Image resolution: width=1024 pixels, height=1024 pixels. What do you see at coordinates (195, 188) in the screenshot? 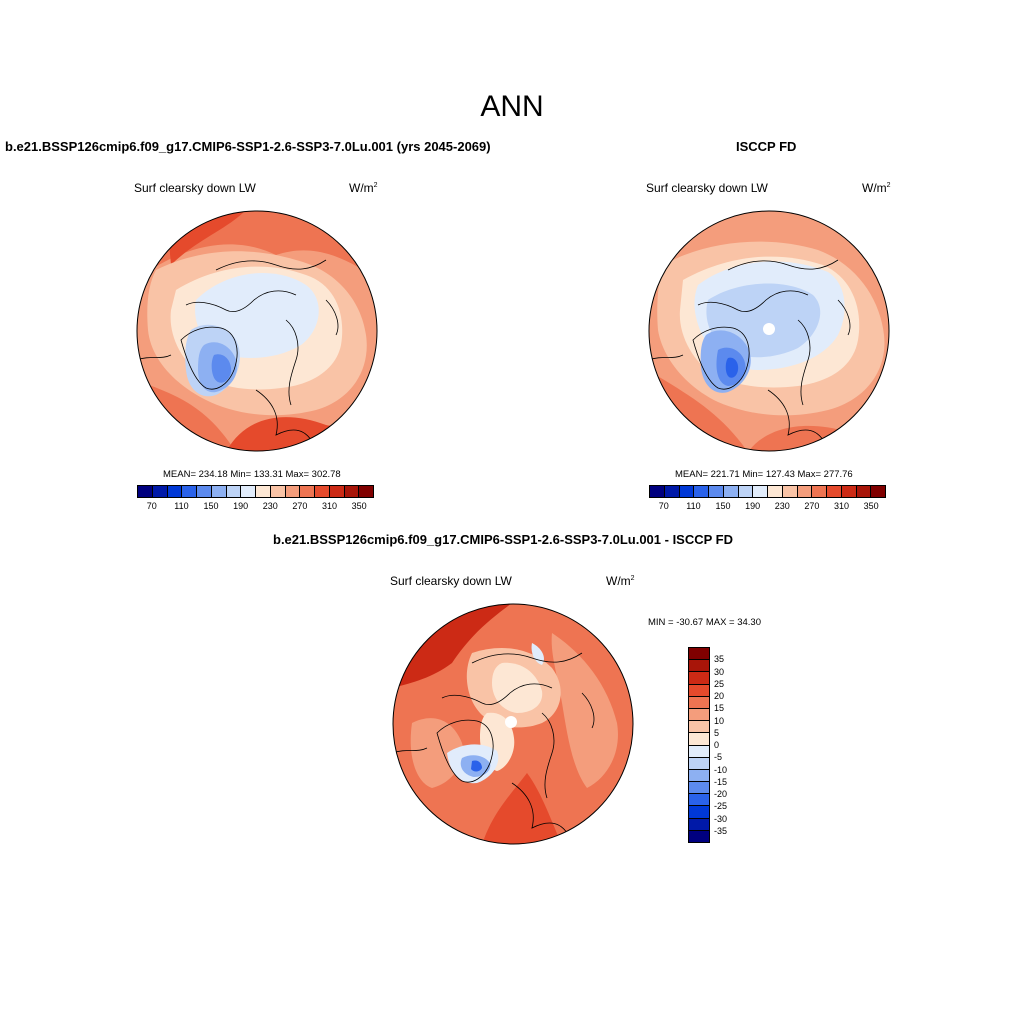
I see `variable-label-model: Surf clearsky down LW` at bounding box center [195, 188].